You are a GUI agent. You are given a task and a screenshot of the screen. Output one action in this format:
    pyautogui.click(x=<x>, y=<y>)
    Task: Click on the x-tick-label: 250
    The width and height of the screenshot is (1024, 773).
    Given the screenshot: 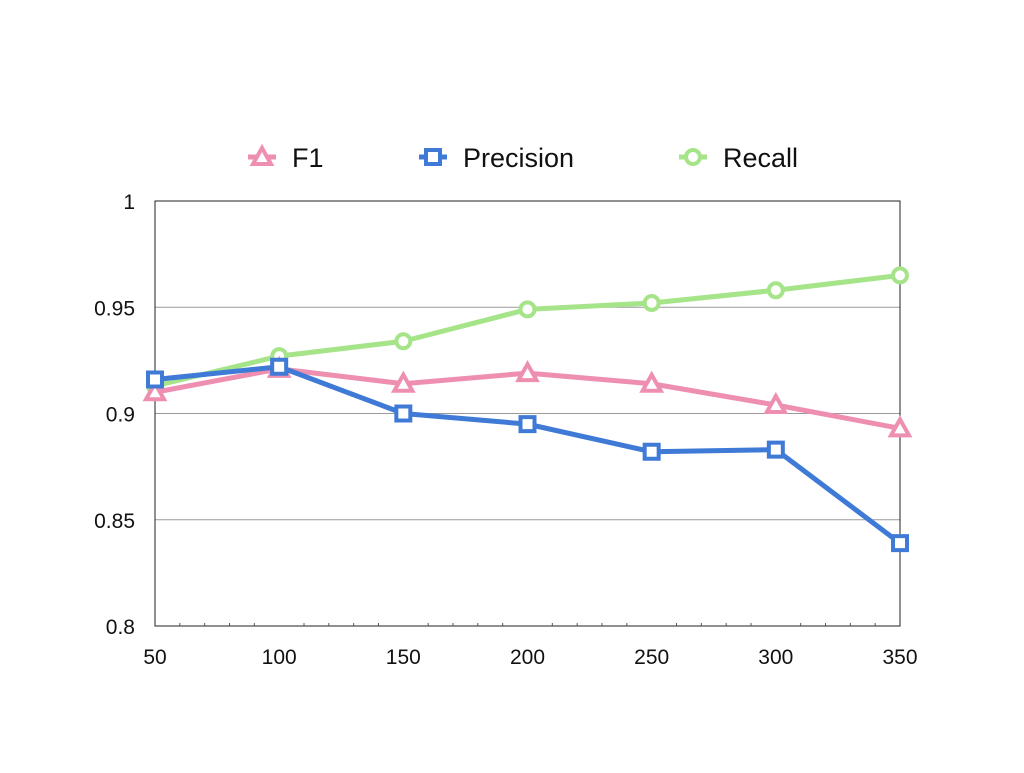 What is the action you would take?
    pyautogui.click(x=651, y=657)
    